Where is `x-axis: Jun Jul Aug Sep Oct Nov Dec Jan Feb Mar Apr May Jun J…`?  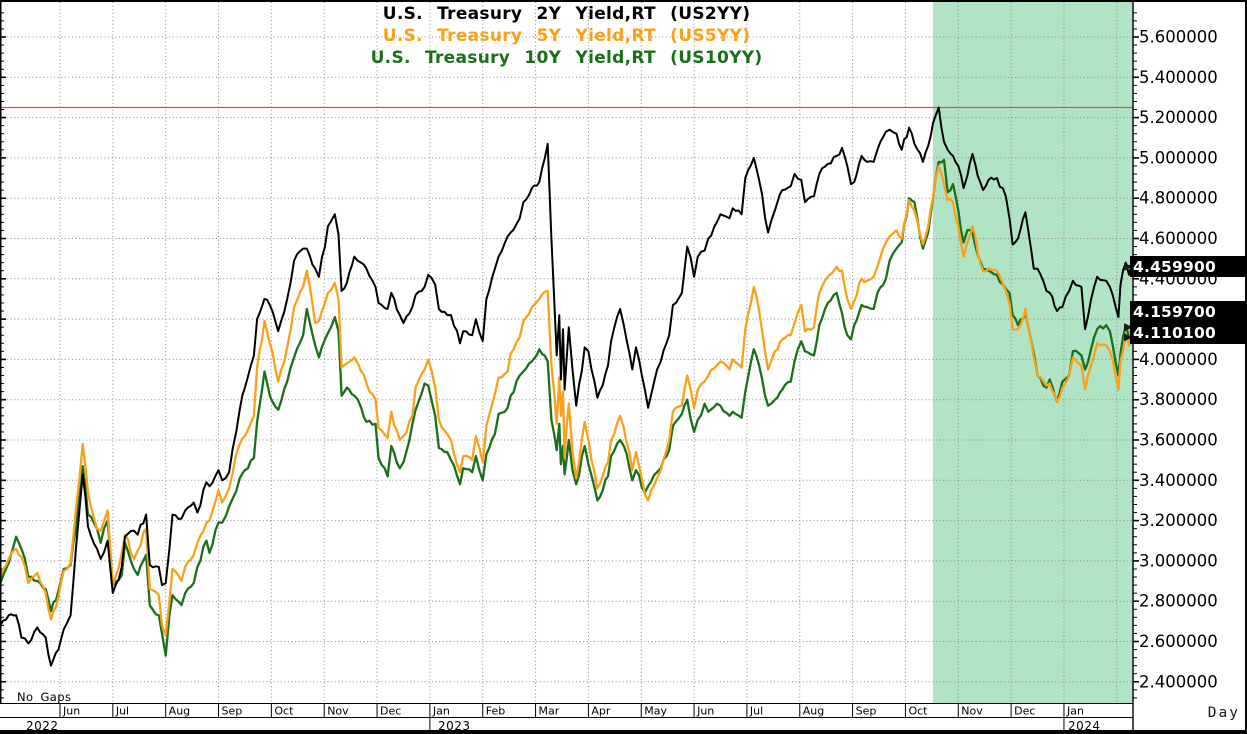
x-axis: Jun Jul Aug Sep Oct Nov Dec Jan Feb Mar Apr May Jun J… is located at coordinates (566, 716).